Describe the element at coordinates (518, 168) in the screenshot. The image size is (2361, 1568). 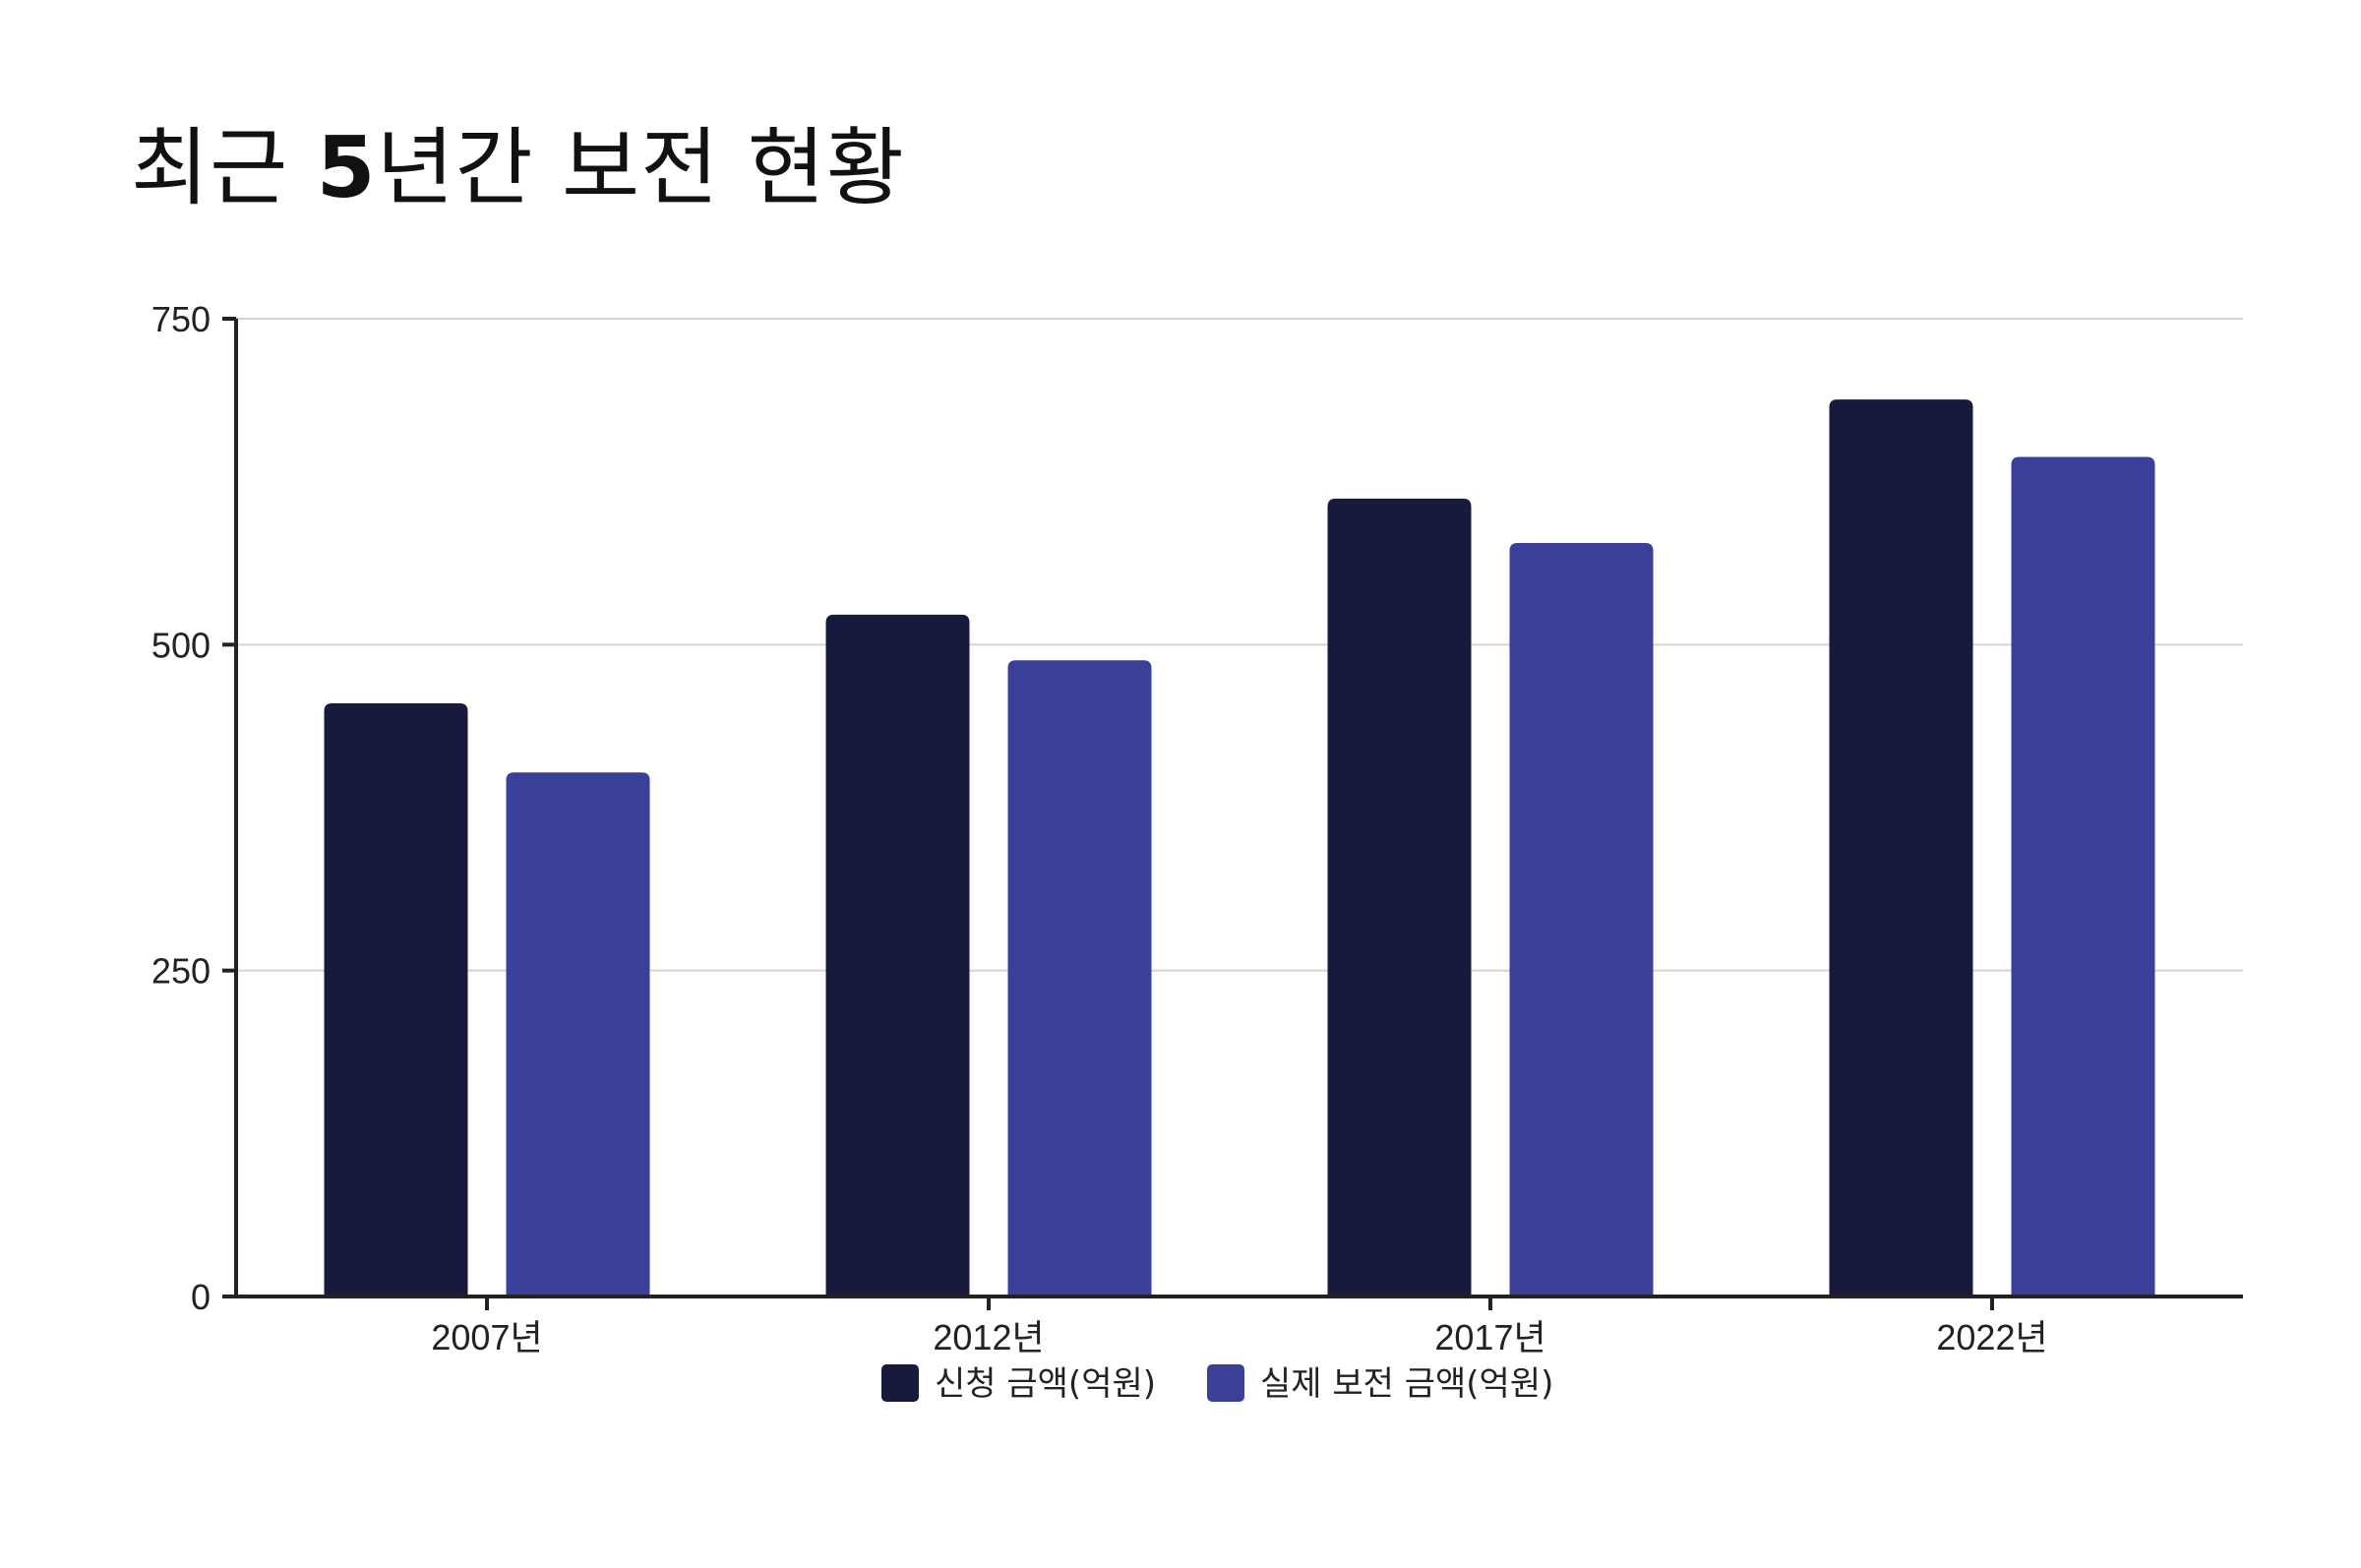
I see `chart-title: 최근 5년간 보전 현황` at that location.